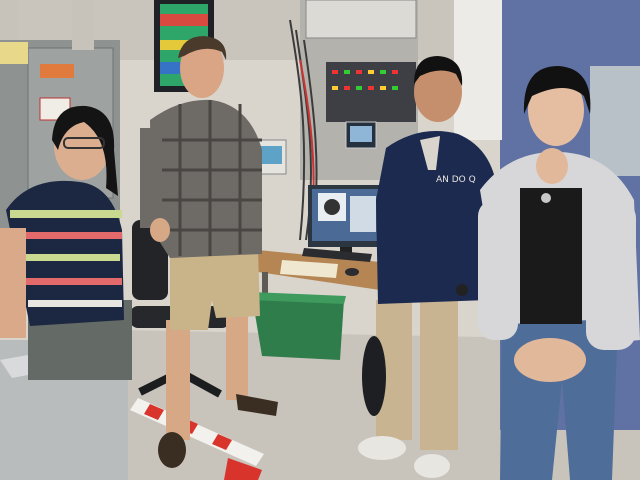 The image size is (640, 480). What do you see at coordinates (363, 214) in the screenshot?
I see `screen-panel` at bounding box center [363, 214].